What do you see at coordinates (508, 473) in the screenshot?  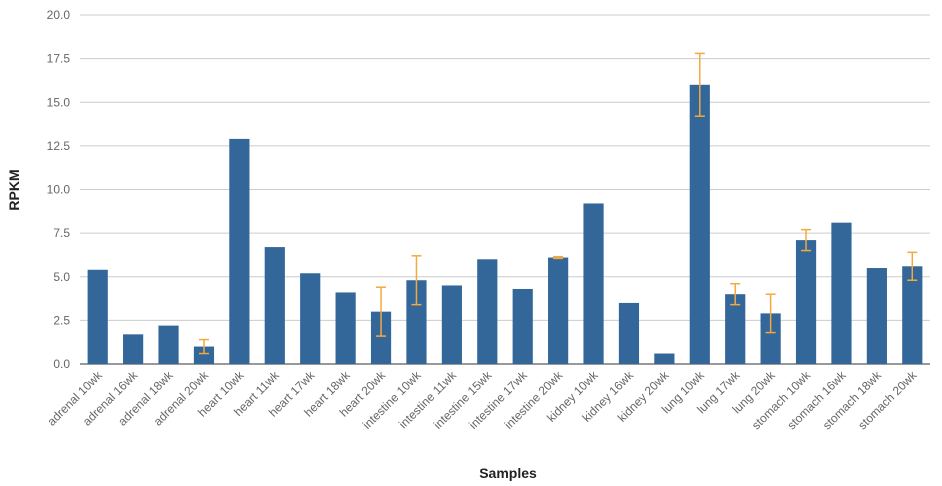 I see `x-axis-title: Samples` at bounding box center [508, 473].